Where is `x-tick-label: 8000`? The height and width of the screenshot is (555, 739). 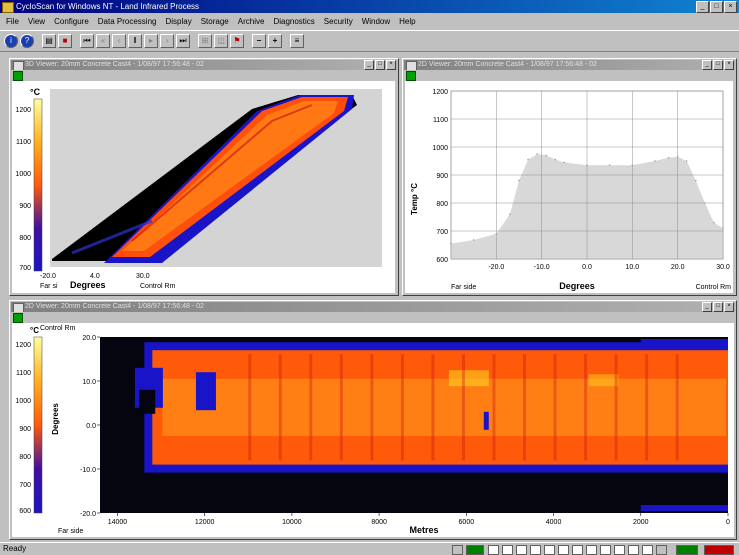 x-tick-label: 8000 is located at coordinates (379, 522).